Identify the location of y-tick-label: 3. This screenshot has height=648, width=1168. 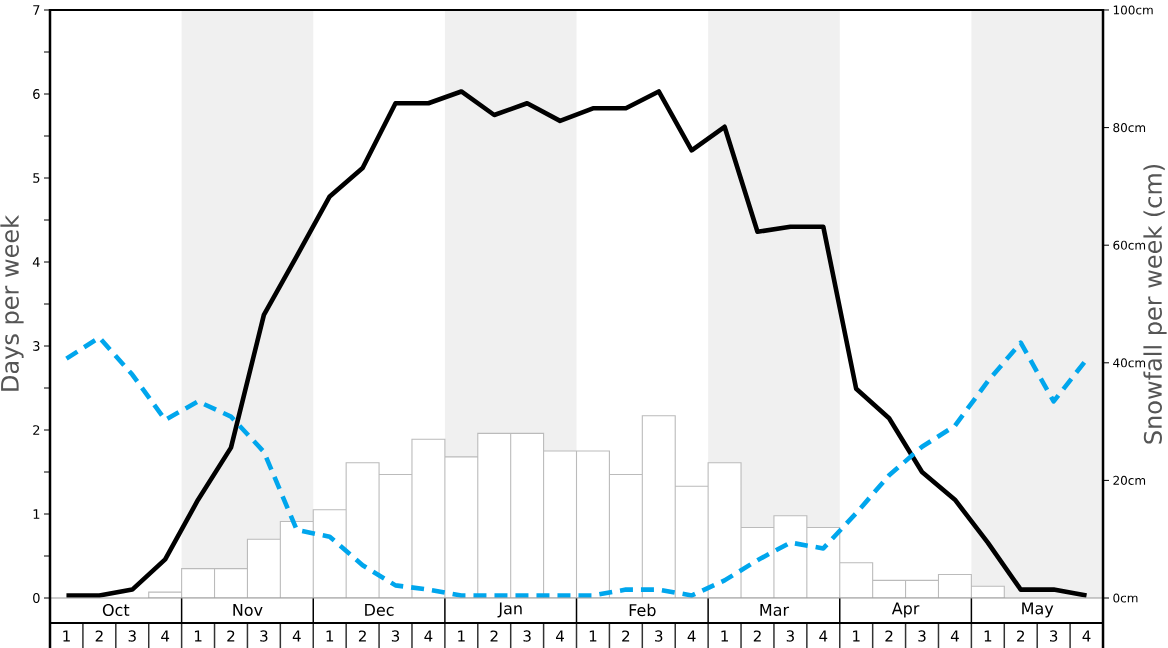
(36, 346).